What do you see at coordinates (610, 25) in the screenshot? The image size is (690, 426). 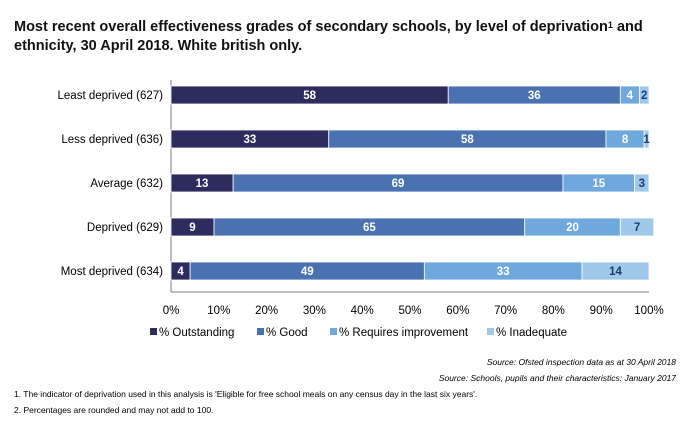 I see `title-footnote-marker: 1` at bounding box center [610, 25].